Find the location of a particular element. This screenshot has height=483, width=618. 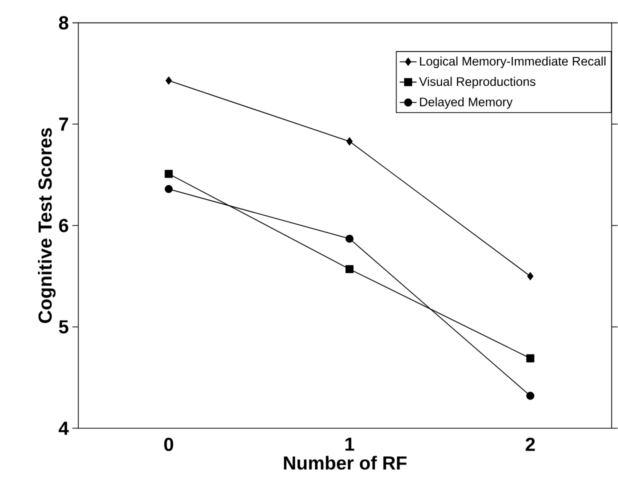

x-tick-label: 0 is located at coordinates (169, 445).